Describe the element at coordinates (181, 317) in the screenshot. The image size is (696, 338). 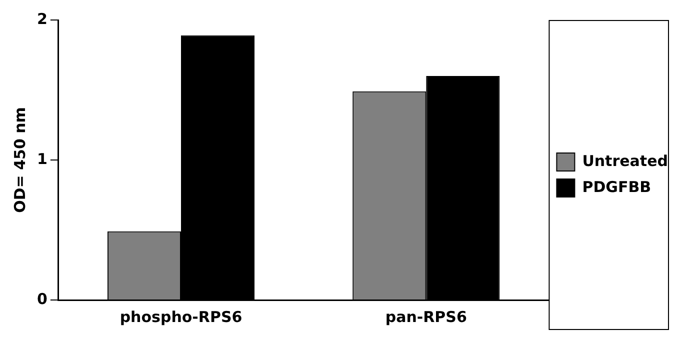
I see `x-tick-label: phospho-RPS6` at that location.